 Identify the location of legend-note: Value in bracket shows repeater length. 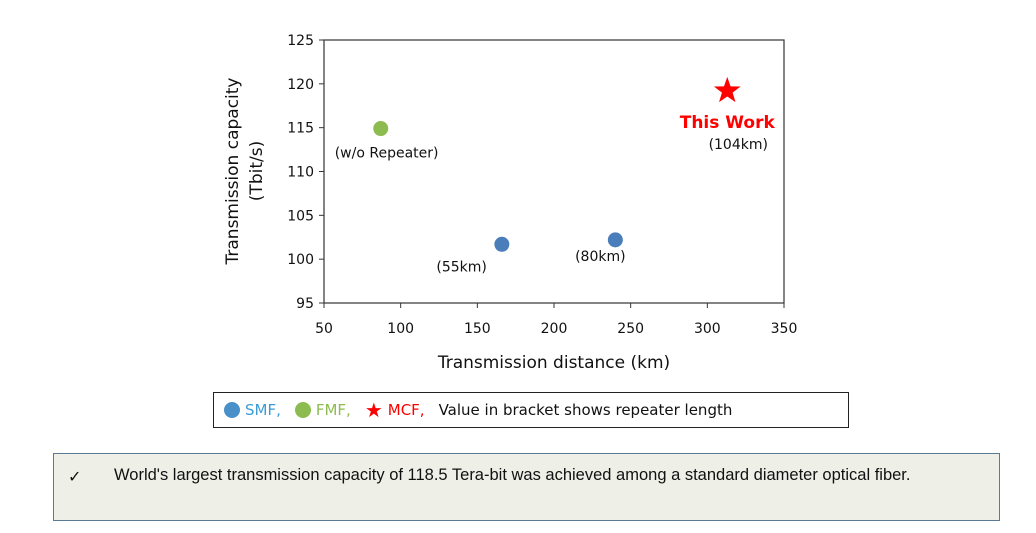
(585, 410).